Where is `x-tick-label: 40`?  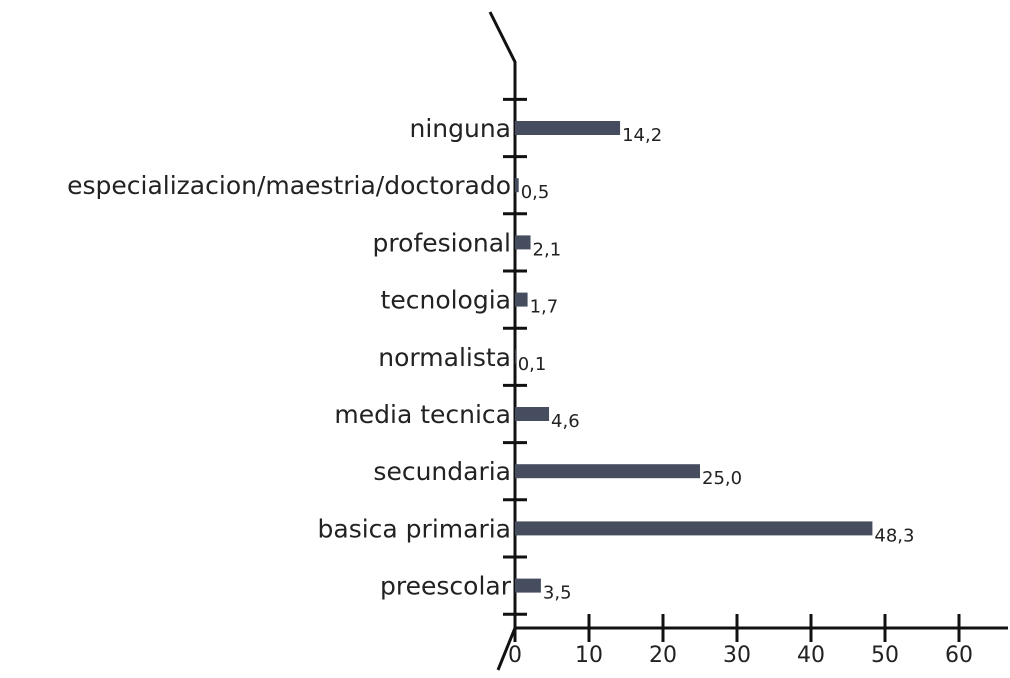 x-tick-label: 40 is located at coordinates (811, 655).